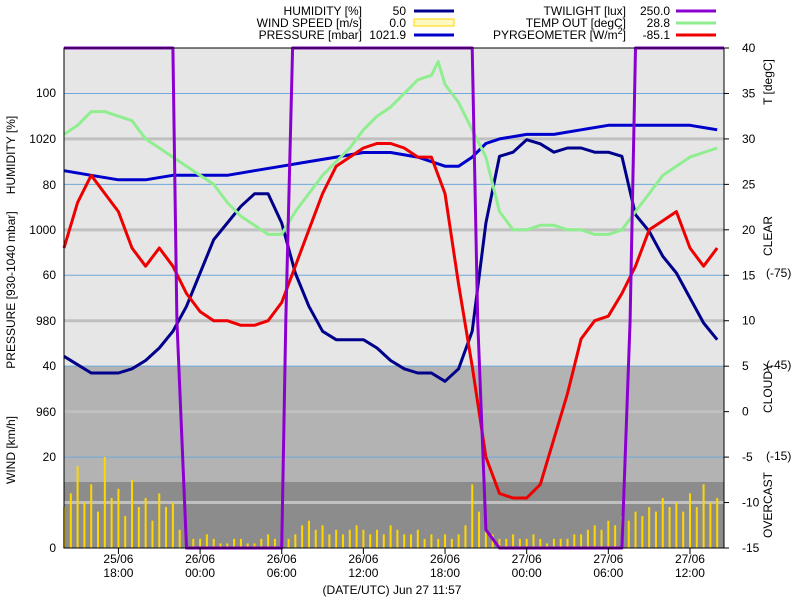 This screenshot has width=800, height=600. Describe the element at coordinates (585, 11) in the screenshot. I see `legend-twilight-label: TWILIGHT [lux]` at that location.